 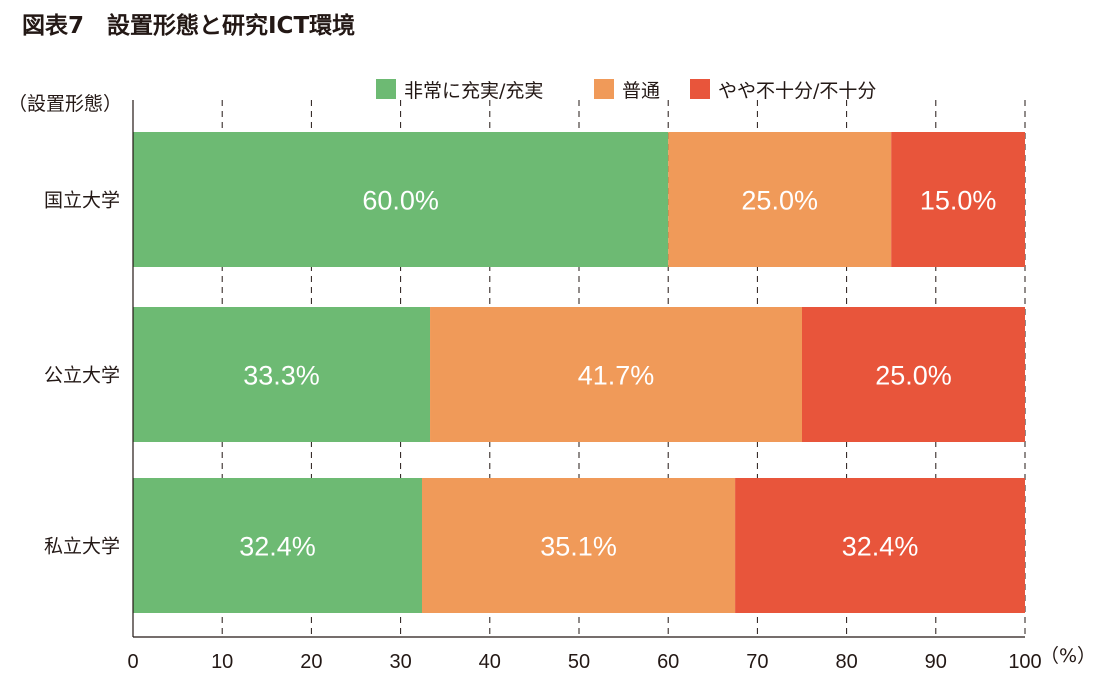 I want to click on category-label: 私立大学, so click(x=82, y=547).